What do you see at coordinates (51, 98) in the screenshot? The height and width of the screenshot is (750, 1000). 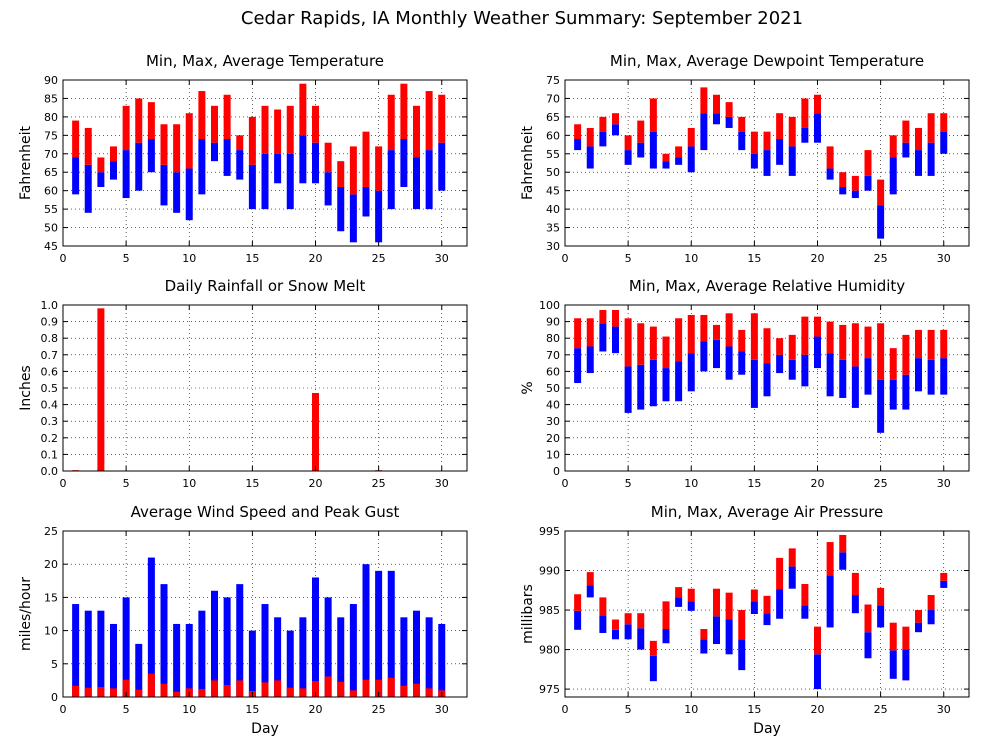 I see `temp-ytick-label: 85` at bounding box center [51, 98].